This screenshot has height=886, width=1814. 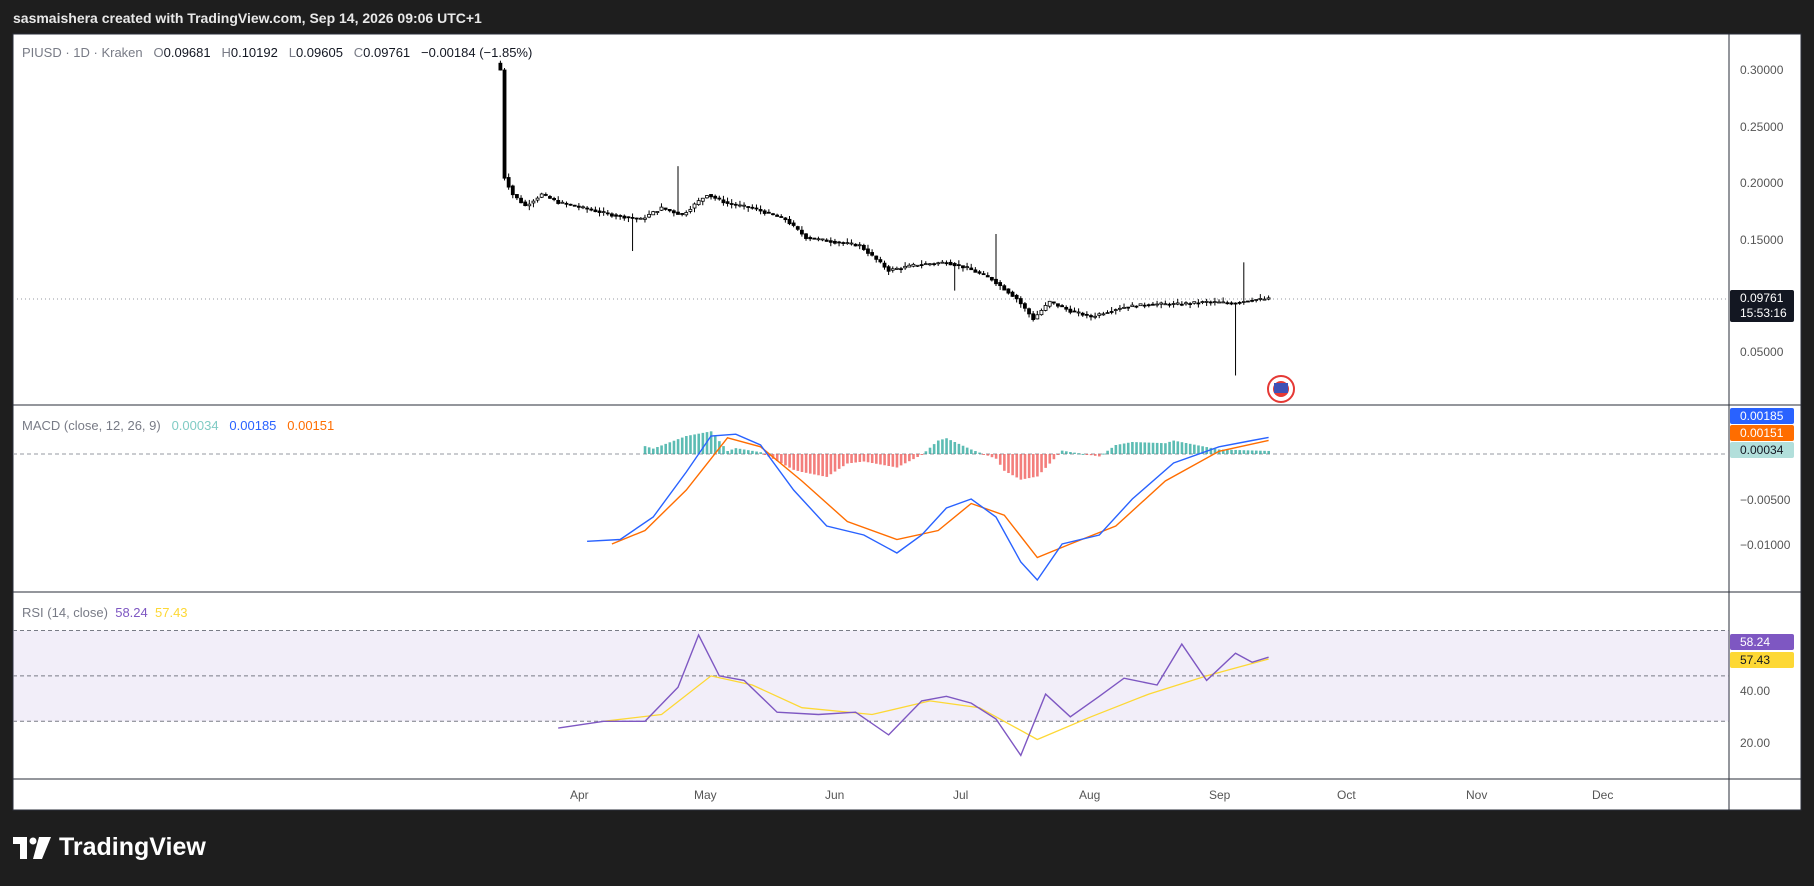 What do you see at coordinates (1762, 450) in the screenshot?
I see `hist-tag-bg` at bounding box center [1762, 450].